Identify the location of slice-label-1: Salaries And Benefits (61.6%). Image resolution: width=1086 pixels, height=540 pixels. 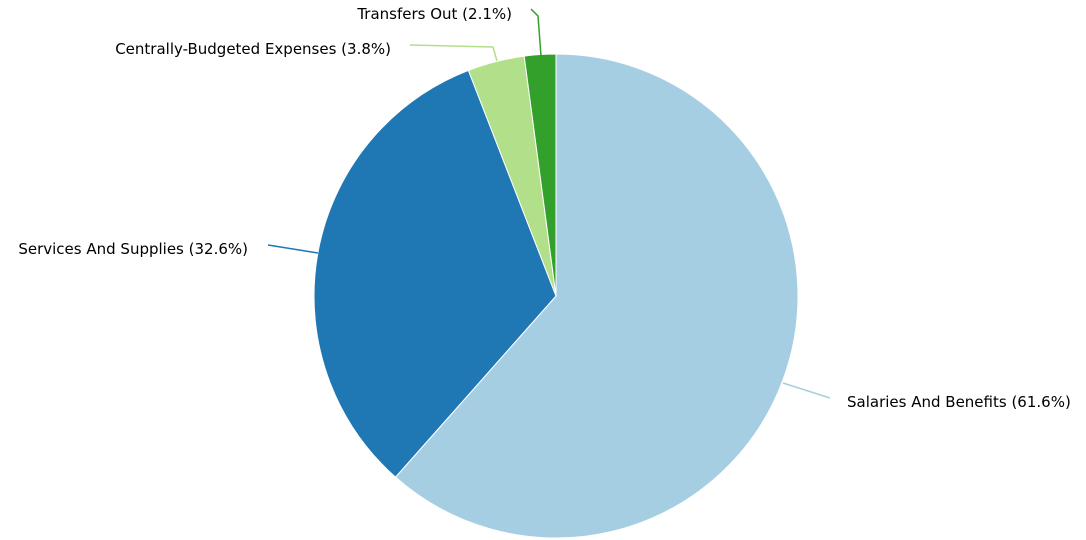
(959, 402).